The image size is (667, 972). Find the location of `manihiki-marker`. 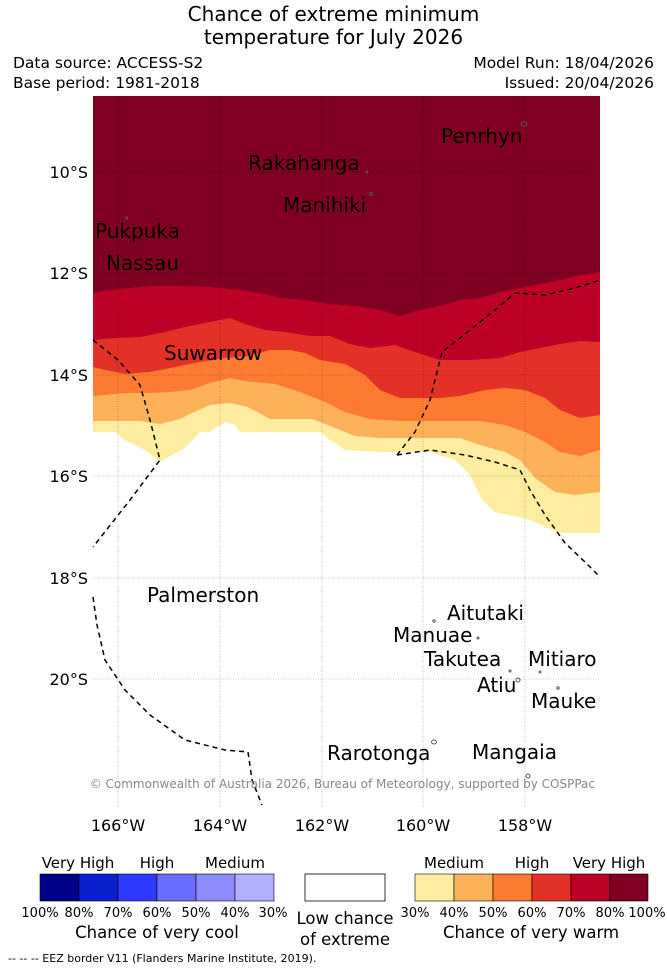

manihiki-marker is located at coordinates (371, 194).